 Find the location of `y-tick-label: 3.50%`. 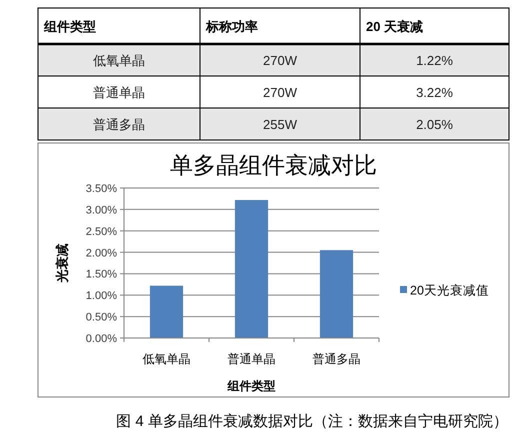

y-tick-label: 3.50% is located at coordinates (102, 189).